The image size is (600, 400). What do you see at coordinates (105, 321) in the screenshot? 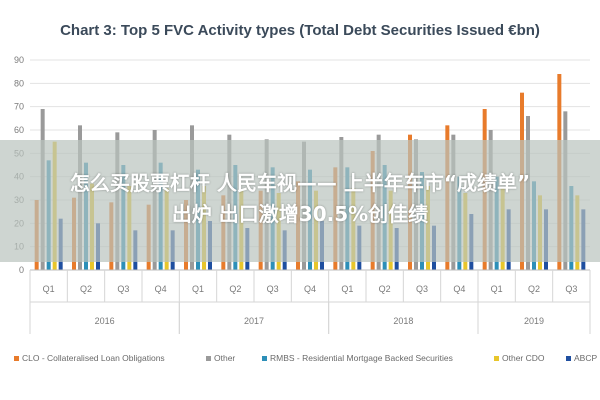
I see `year-label: 2016` at bounding box center [105, 321].